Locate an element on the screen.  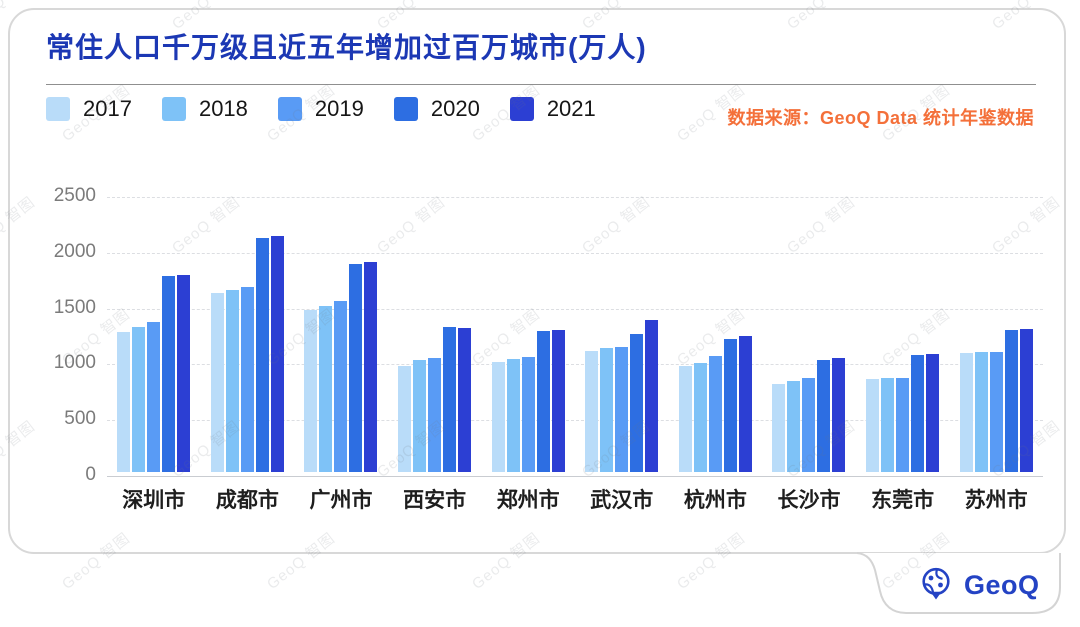
y-tick-label: 2000 is located at coordinates (74, 251).